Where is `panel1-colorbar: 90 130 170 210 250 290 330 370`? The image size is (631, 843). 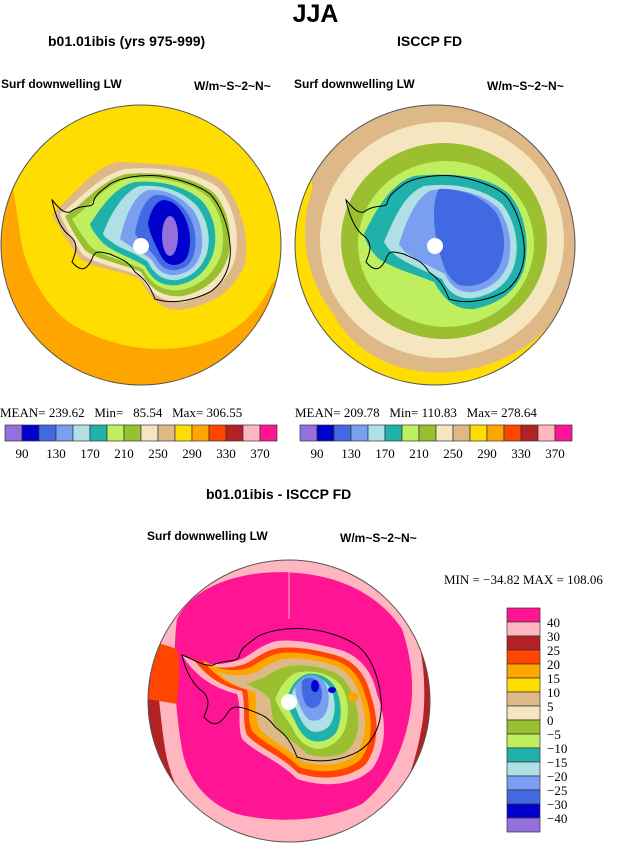 panel1-colorbar: 90 130 170 210 250 290 330 370 is located at coordinates (141, 442).